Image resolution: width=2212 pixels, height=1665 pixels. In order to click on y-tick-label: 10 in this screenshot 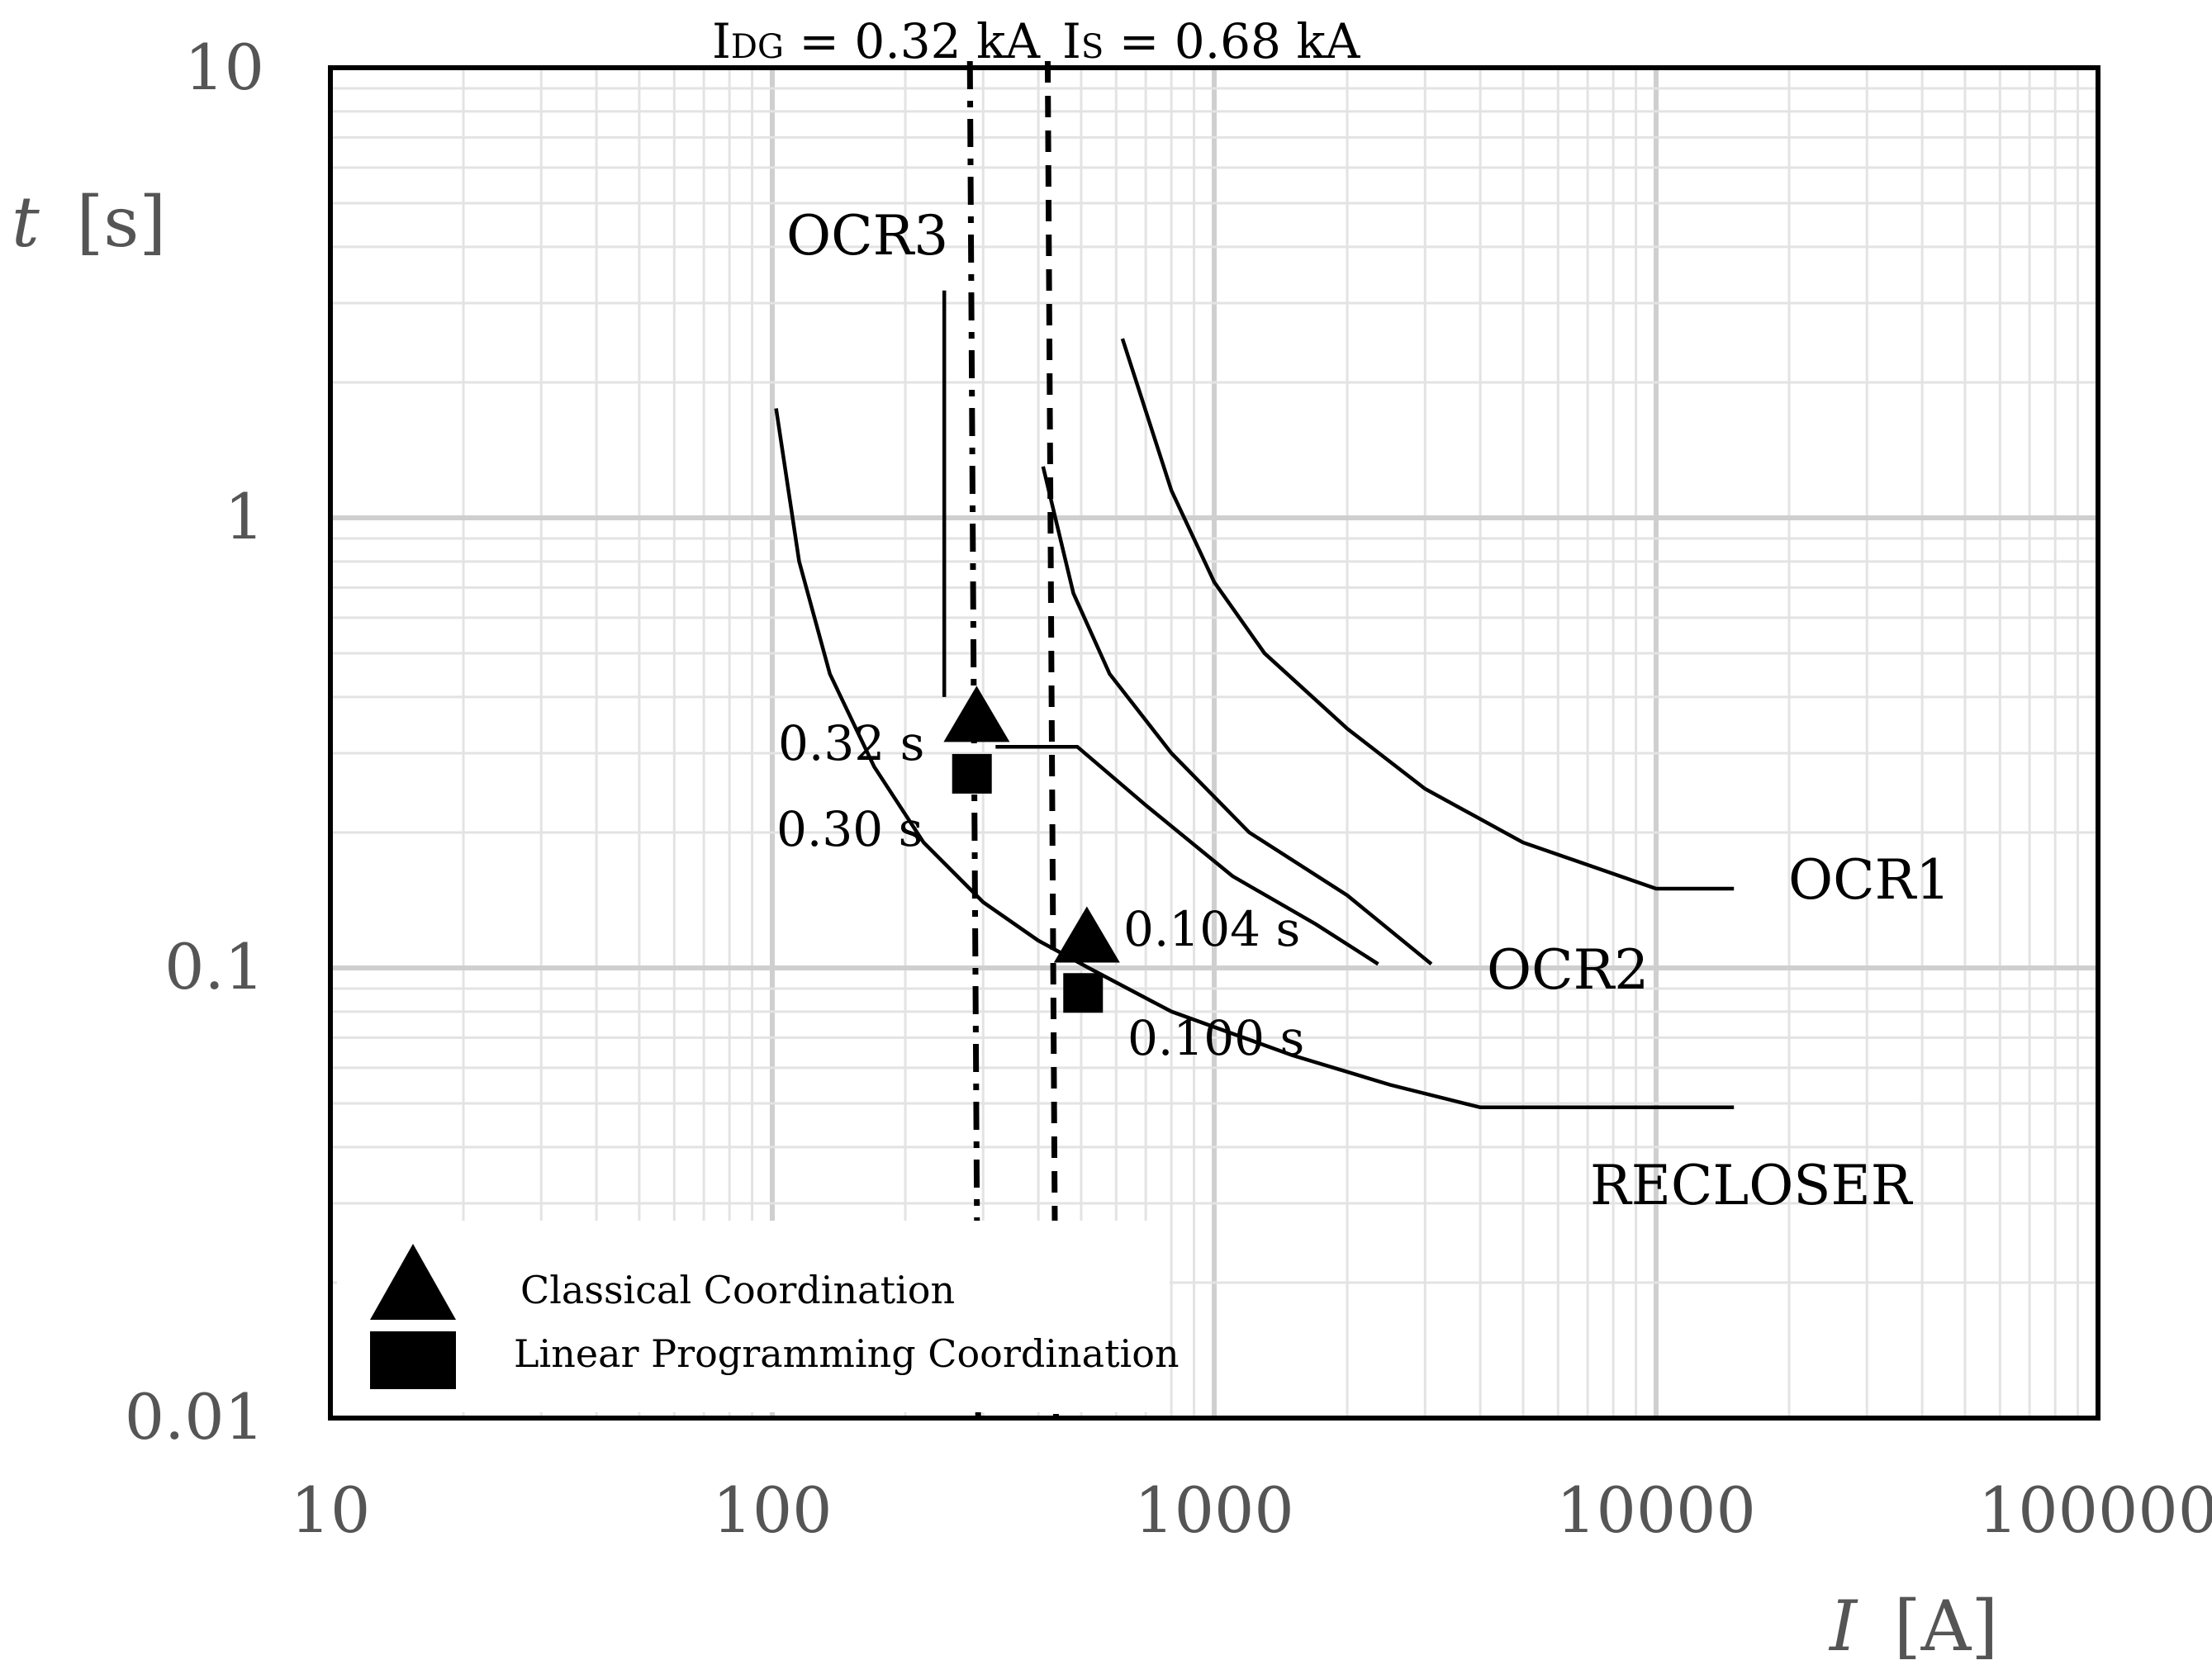, I will do `click(224, 67)`.